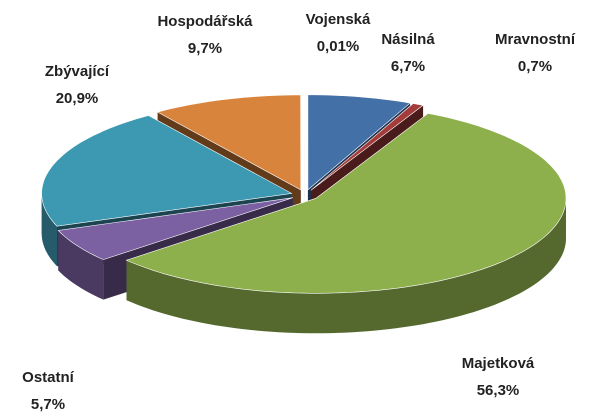 The height and width of the screenshot is (413, 603). Describe the element at coordinates (535, 66) in the screenshot. I see `slice-value-label: 0,7%` at that location.